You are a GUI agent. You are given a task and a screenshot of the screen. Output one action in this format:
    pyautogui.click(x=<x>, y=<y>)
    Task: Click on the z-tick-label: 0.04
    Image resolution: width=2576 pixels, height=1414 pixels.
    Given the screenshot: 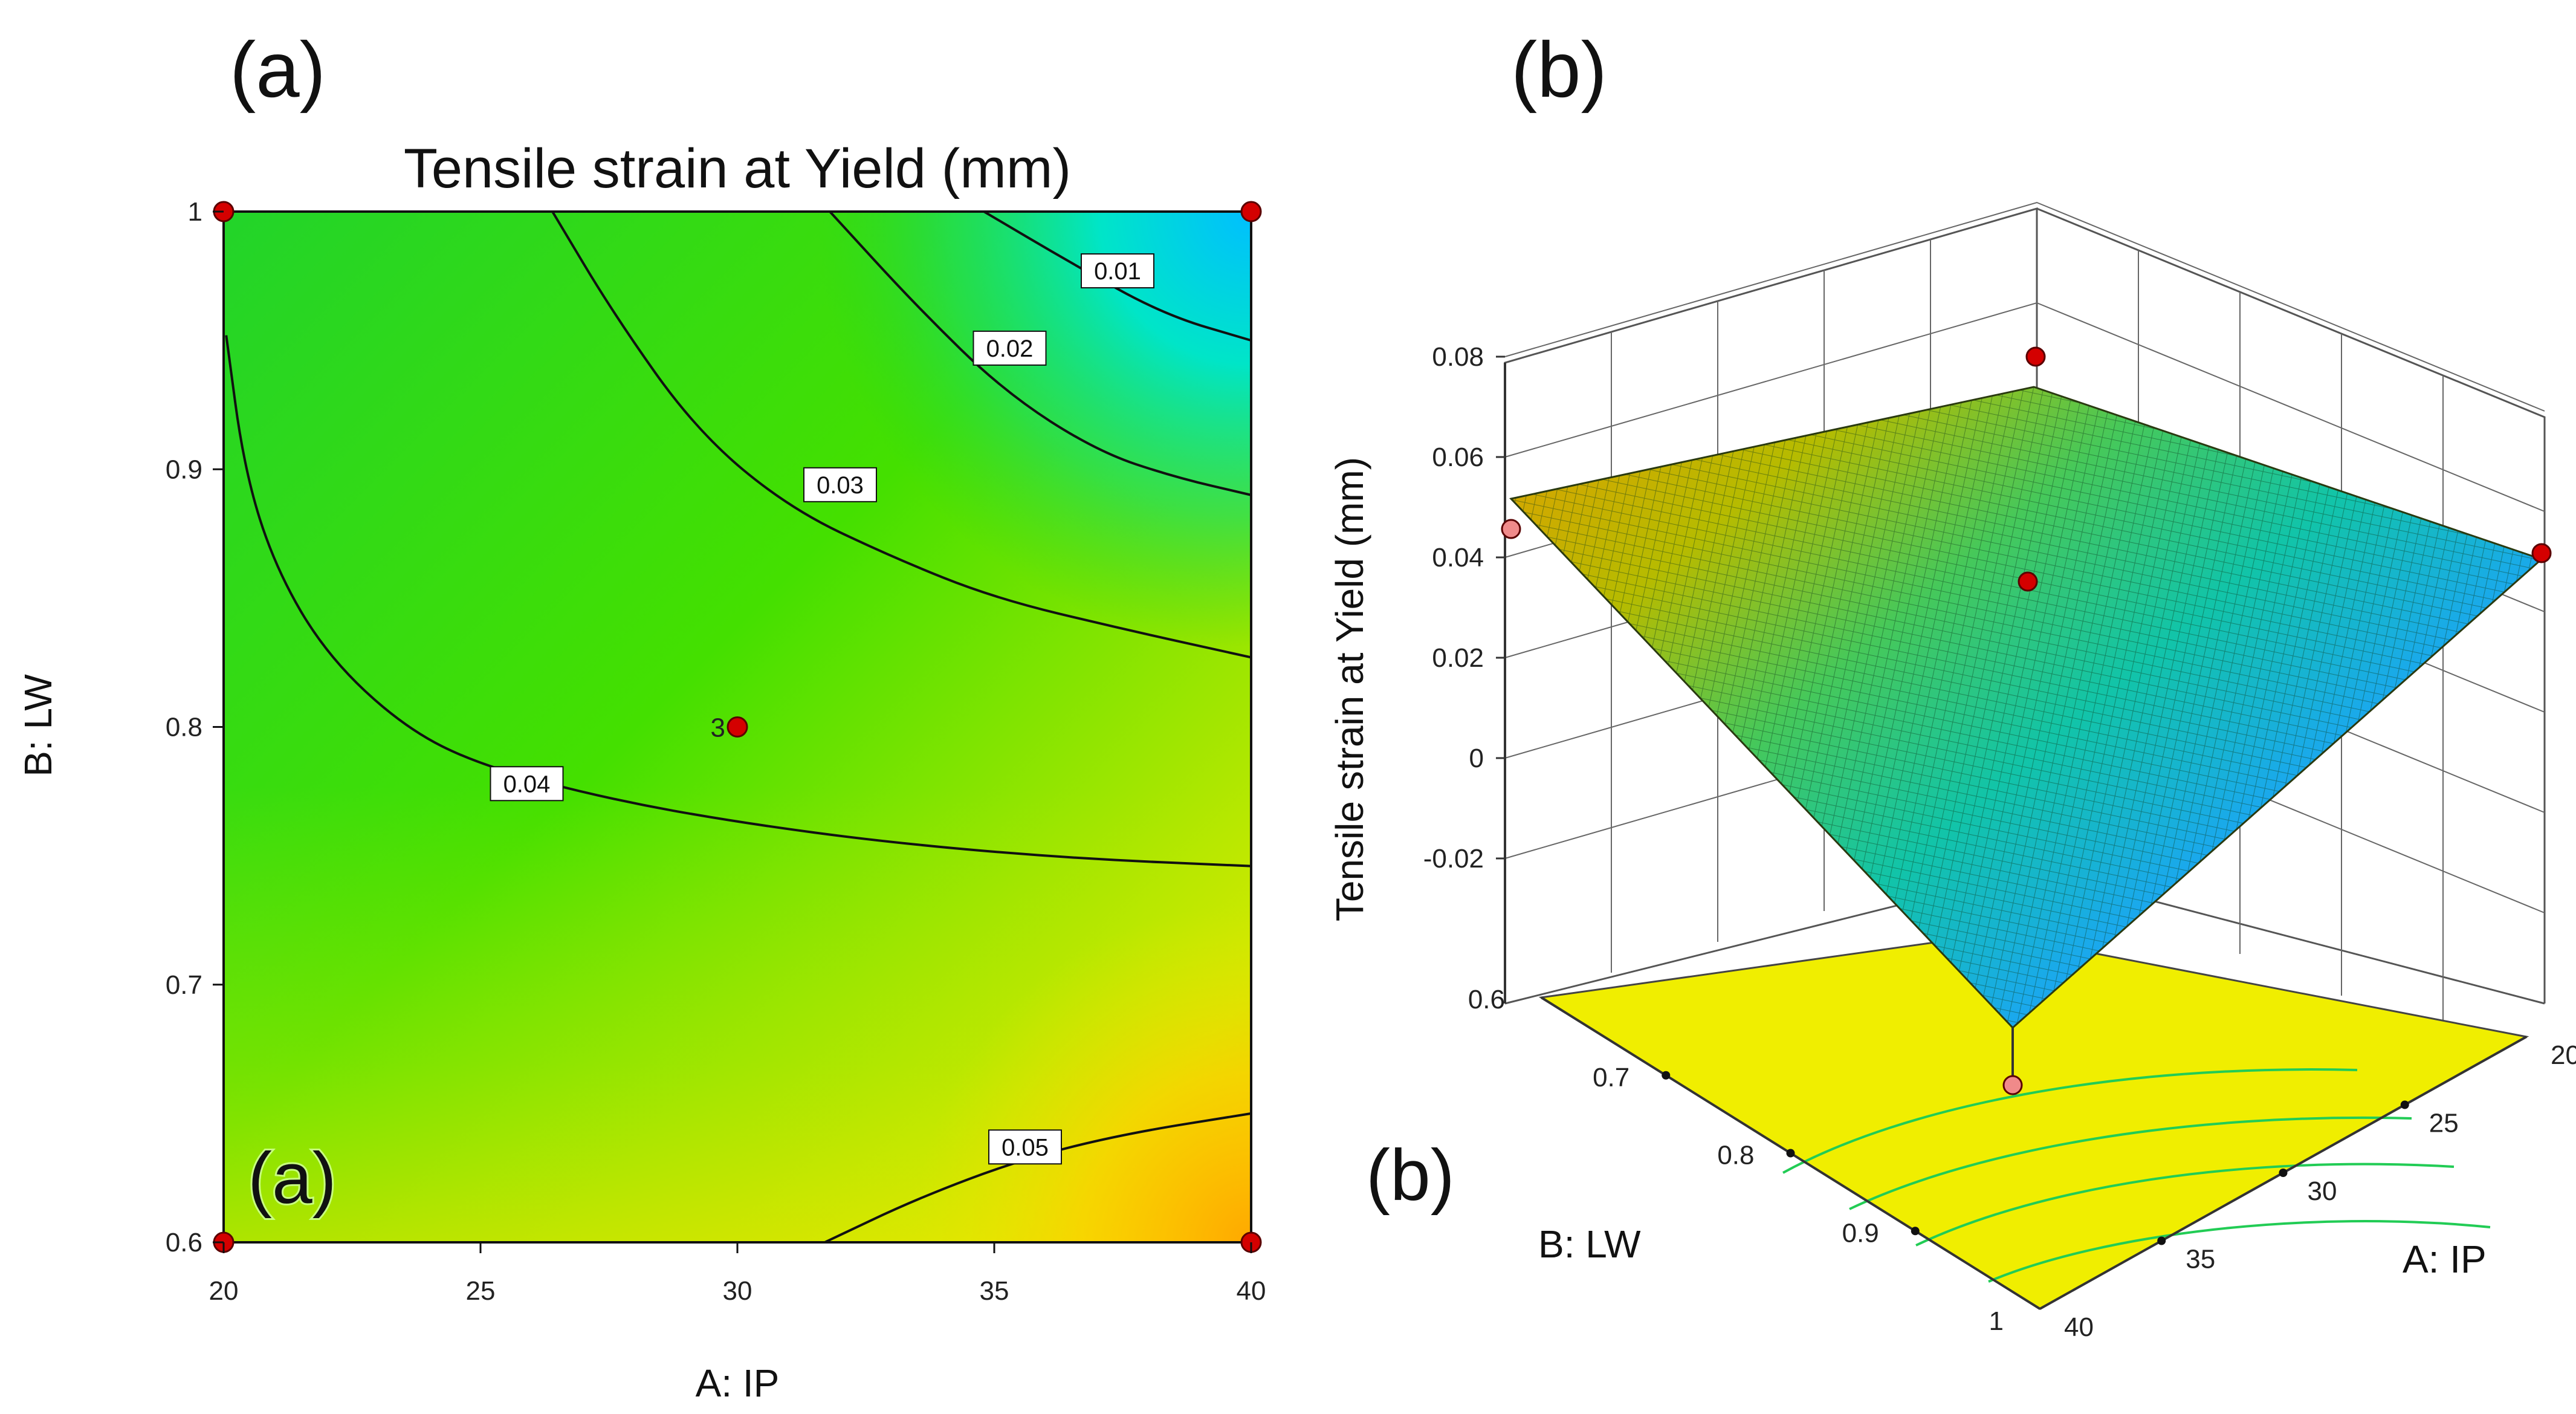 What is the action you would take?
    pyautogui.click(x=1458, y=557)
    